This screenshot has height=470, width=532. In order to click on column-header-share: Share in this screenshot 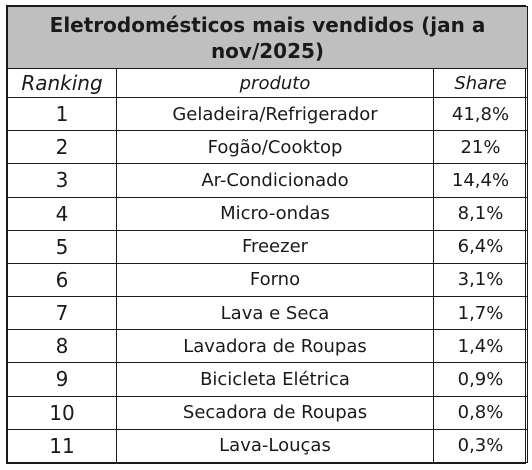, I will do `click(480, 83)`.